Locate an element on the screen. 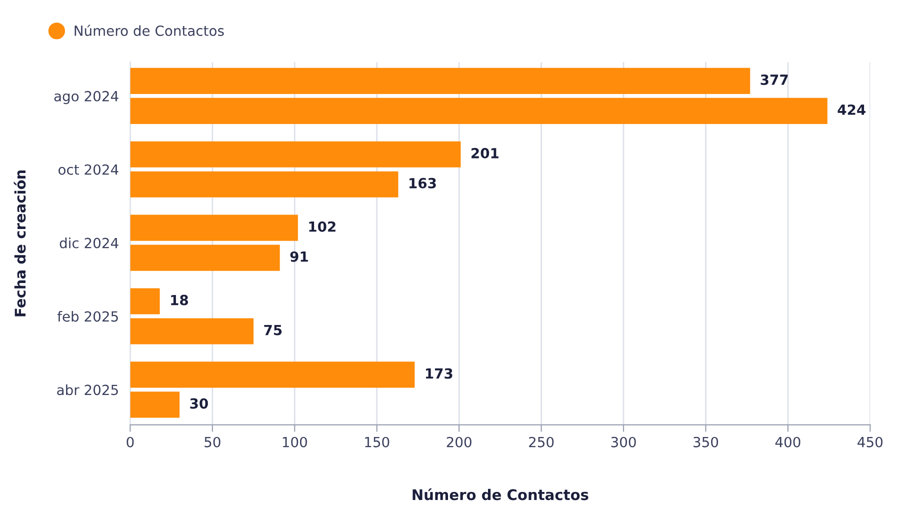  data-label: 30 is located at coordinates (199, 403).